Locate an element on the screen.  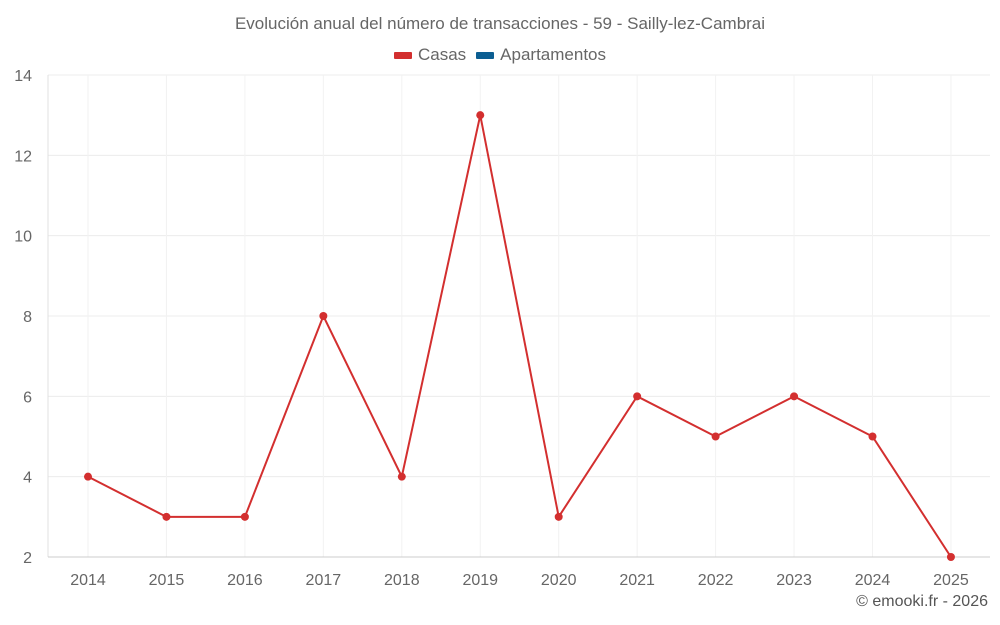
legend-label-apartamentos: Apartamentos is located at coordinates (553, 54).